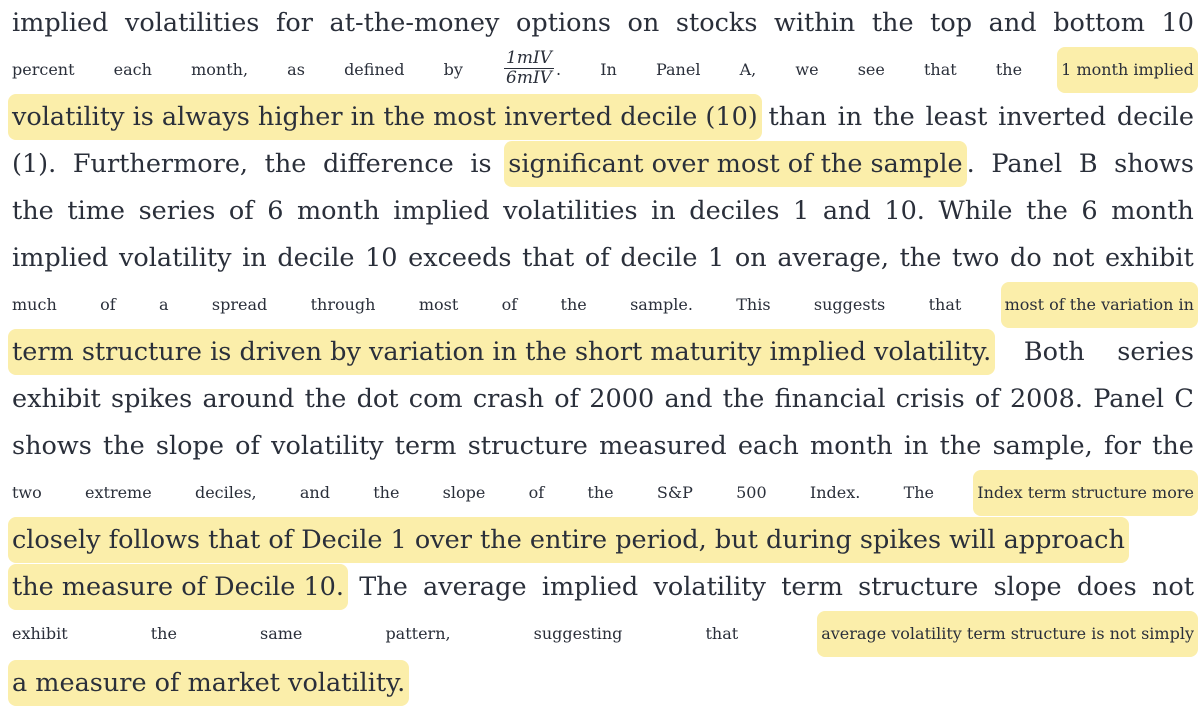  I want to click on word: Both, so click(1054, 352).